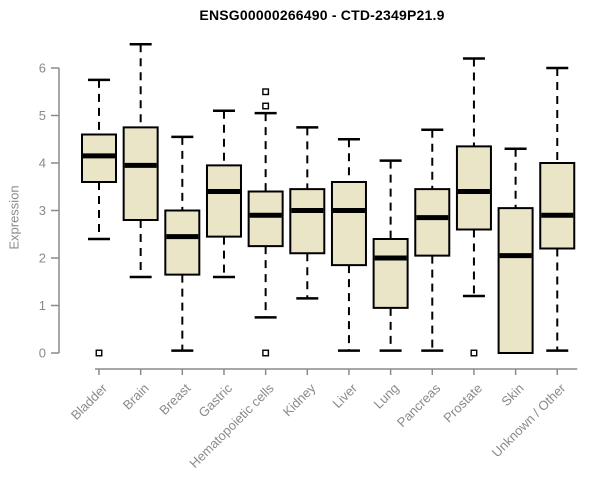 The width and height of the screenshot is (600, 500). I want to click on x-tick-label: Liver, so click(345, 395).